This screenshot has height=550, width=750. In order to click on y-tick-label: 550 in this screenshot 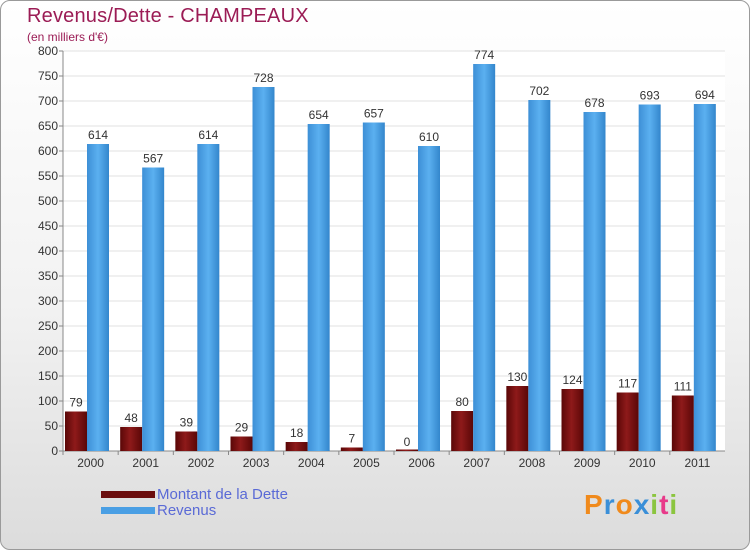, I will do `click(48, 176)`.